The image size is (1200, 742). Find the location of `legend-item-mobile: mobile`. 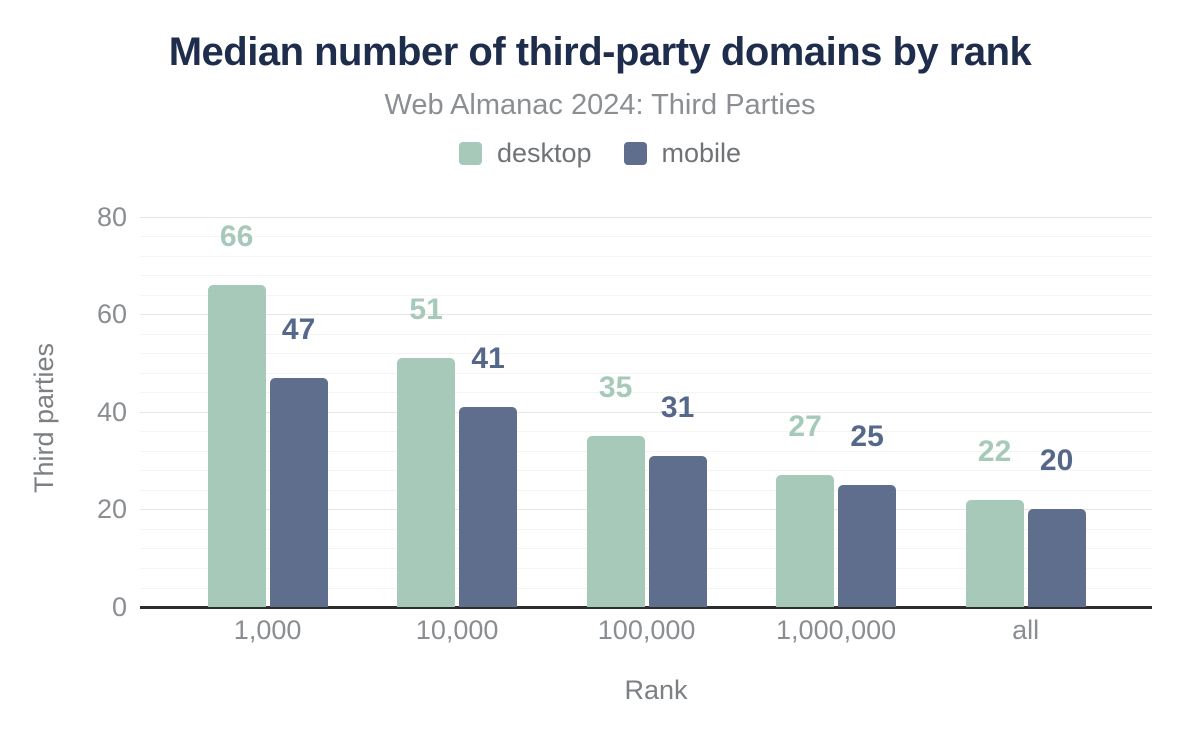

legend-item-mobile: mobile is located at coordinates (682, 153).